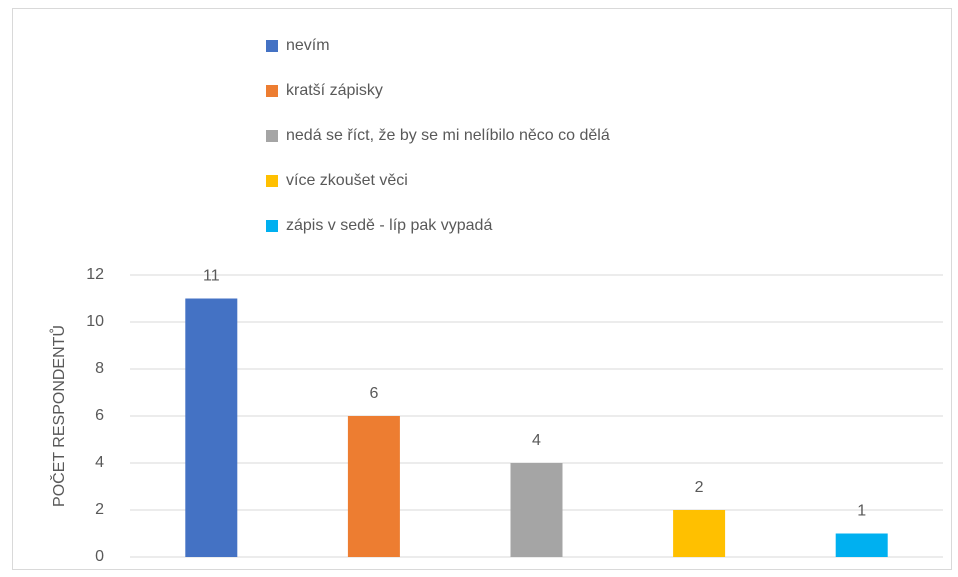 This screenshot has height=577, width=958. I want to click on data-label: 1, so click(861, 511).